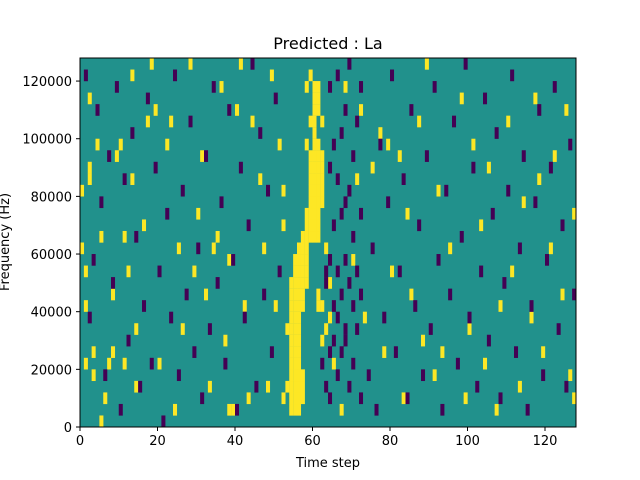  What do you see at coordinates (312, 441) in the screenshot?
I see `x-tick-label: 60` at bounding box center [312, 441].